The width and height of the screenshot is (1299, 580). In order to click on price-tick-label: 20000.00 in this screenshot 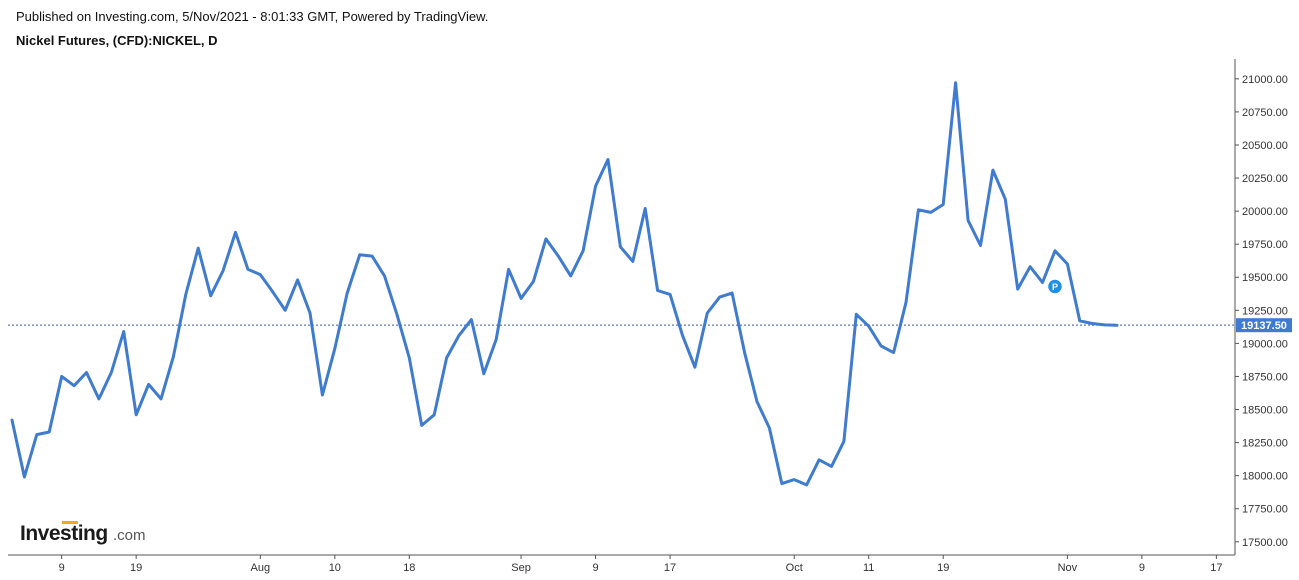, I will do `click(1265, 212)`.